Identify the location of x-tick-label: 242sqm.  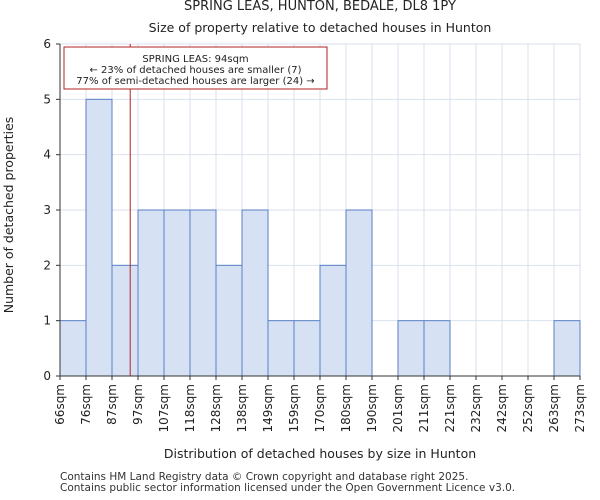
(502, 408).